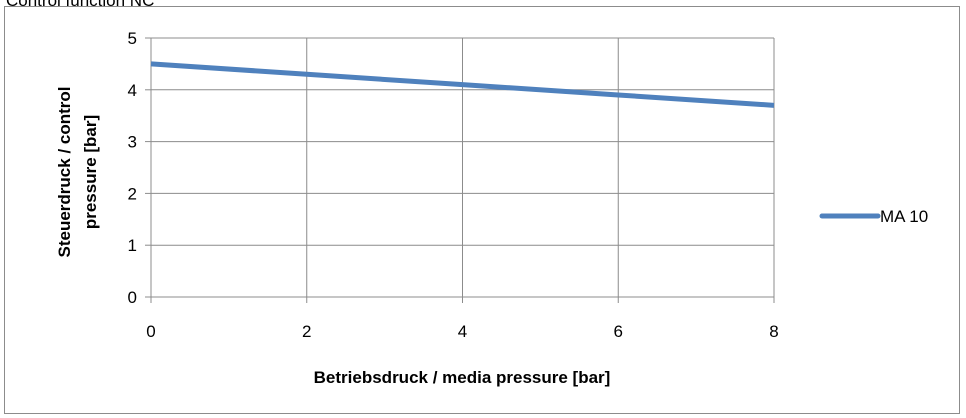 This screenshot has width=966, height=418. Describe the element at coordinates (306, 331) in the screenshot. I see `x-tick-label: 2` at that location.